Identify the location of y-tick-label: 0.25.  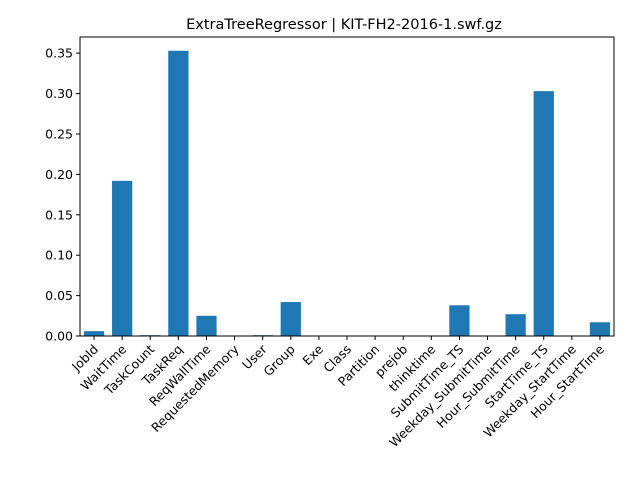
(59, 133).